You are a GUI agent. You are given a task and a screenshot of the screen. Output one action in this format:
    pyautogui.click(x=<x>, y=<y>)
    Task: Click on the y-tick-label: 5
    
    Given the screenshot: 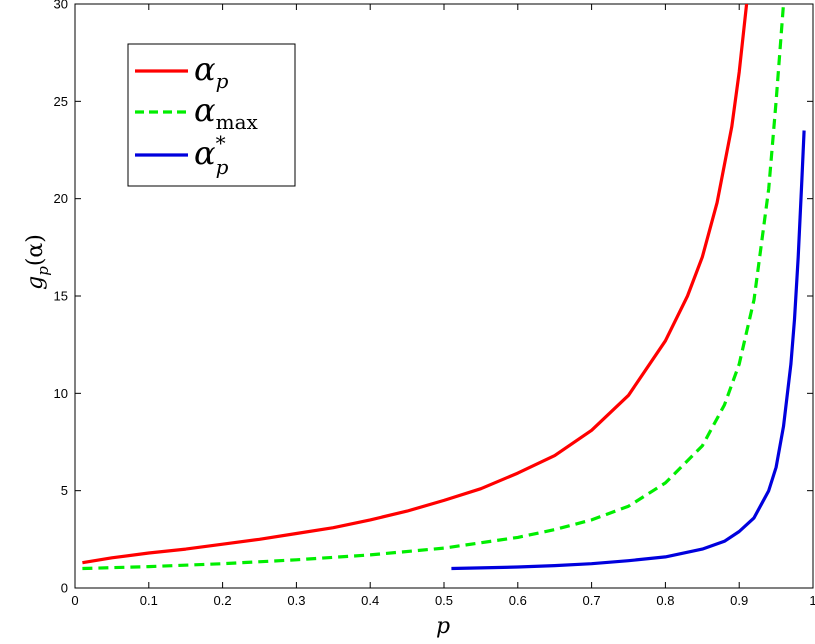 What is the action you would take?
    pyautogui.click(x=64, y=490)
    